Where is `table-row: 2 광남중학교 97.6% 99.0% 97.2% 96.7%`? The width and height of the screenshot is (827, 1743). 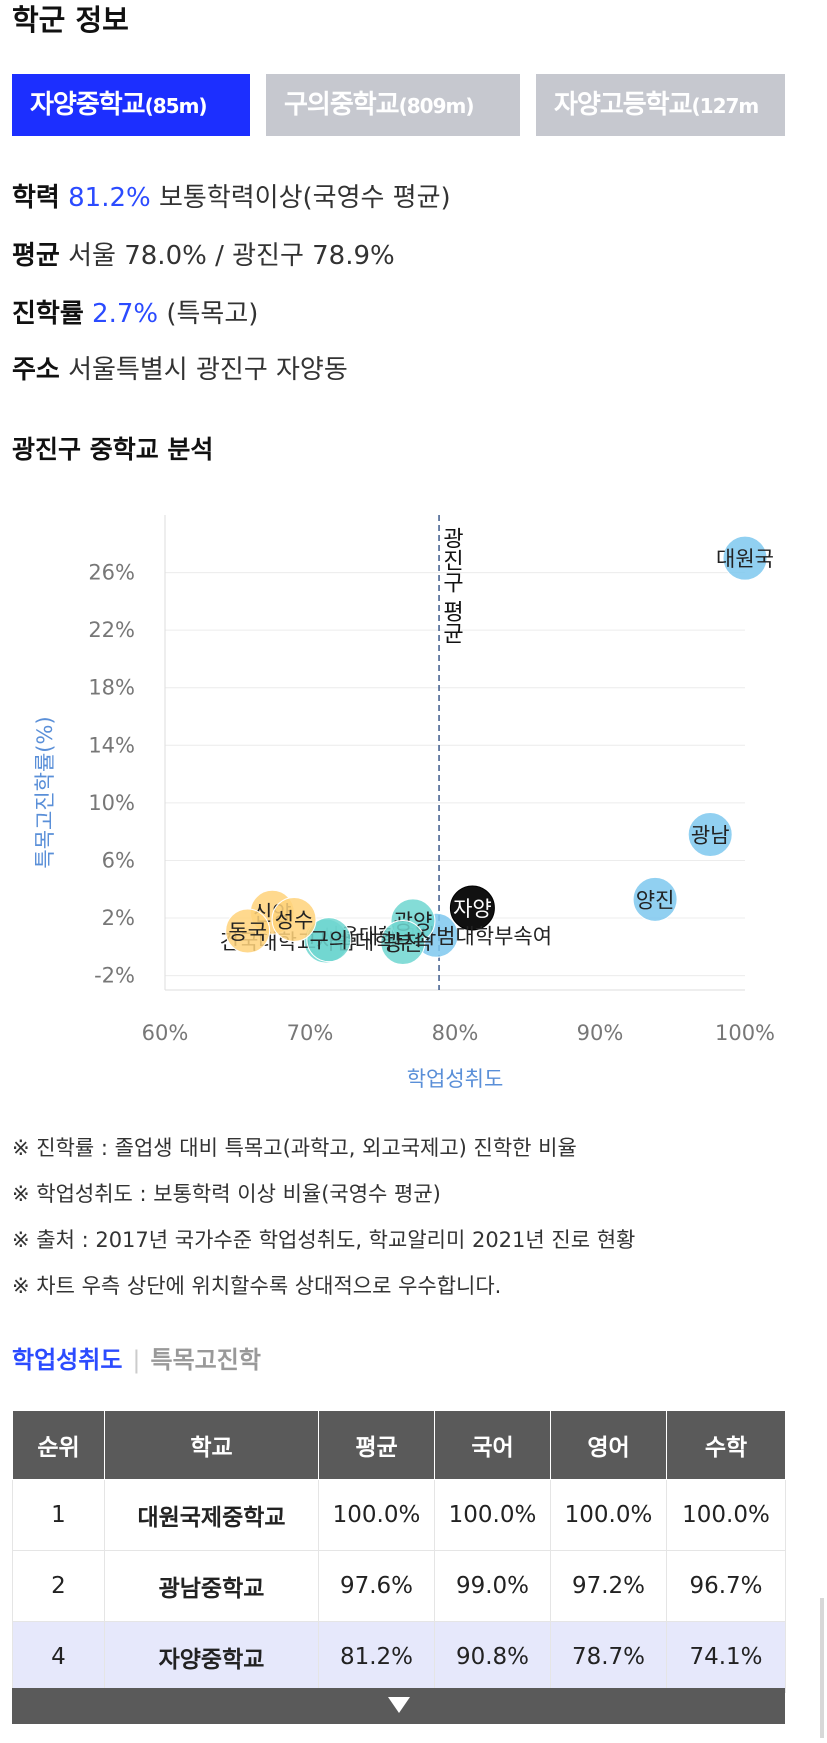 table-row: 2 광남중학교 97.6% 99.0% 97.2% 96.7% is located at coordinates (399, 1586).